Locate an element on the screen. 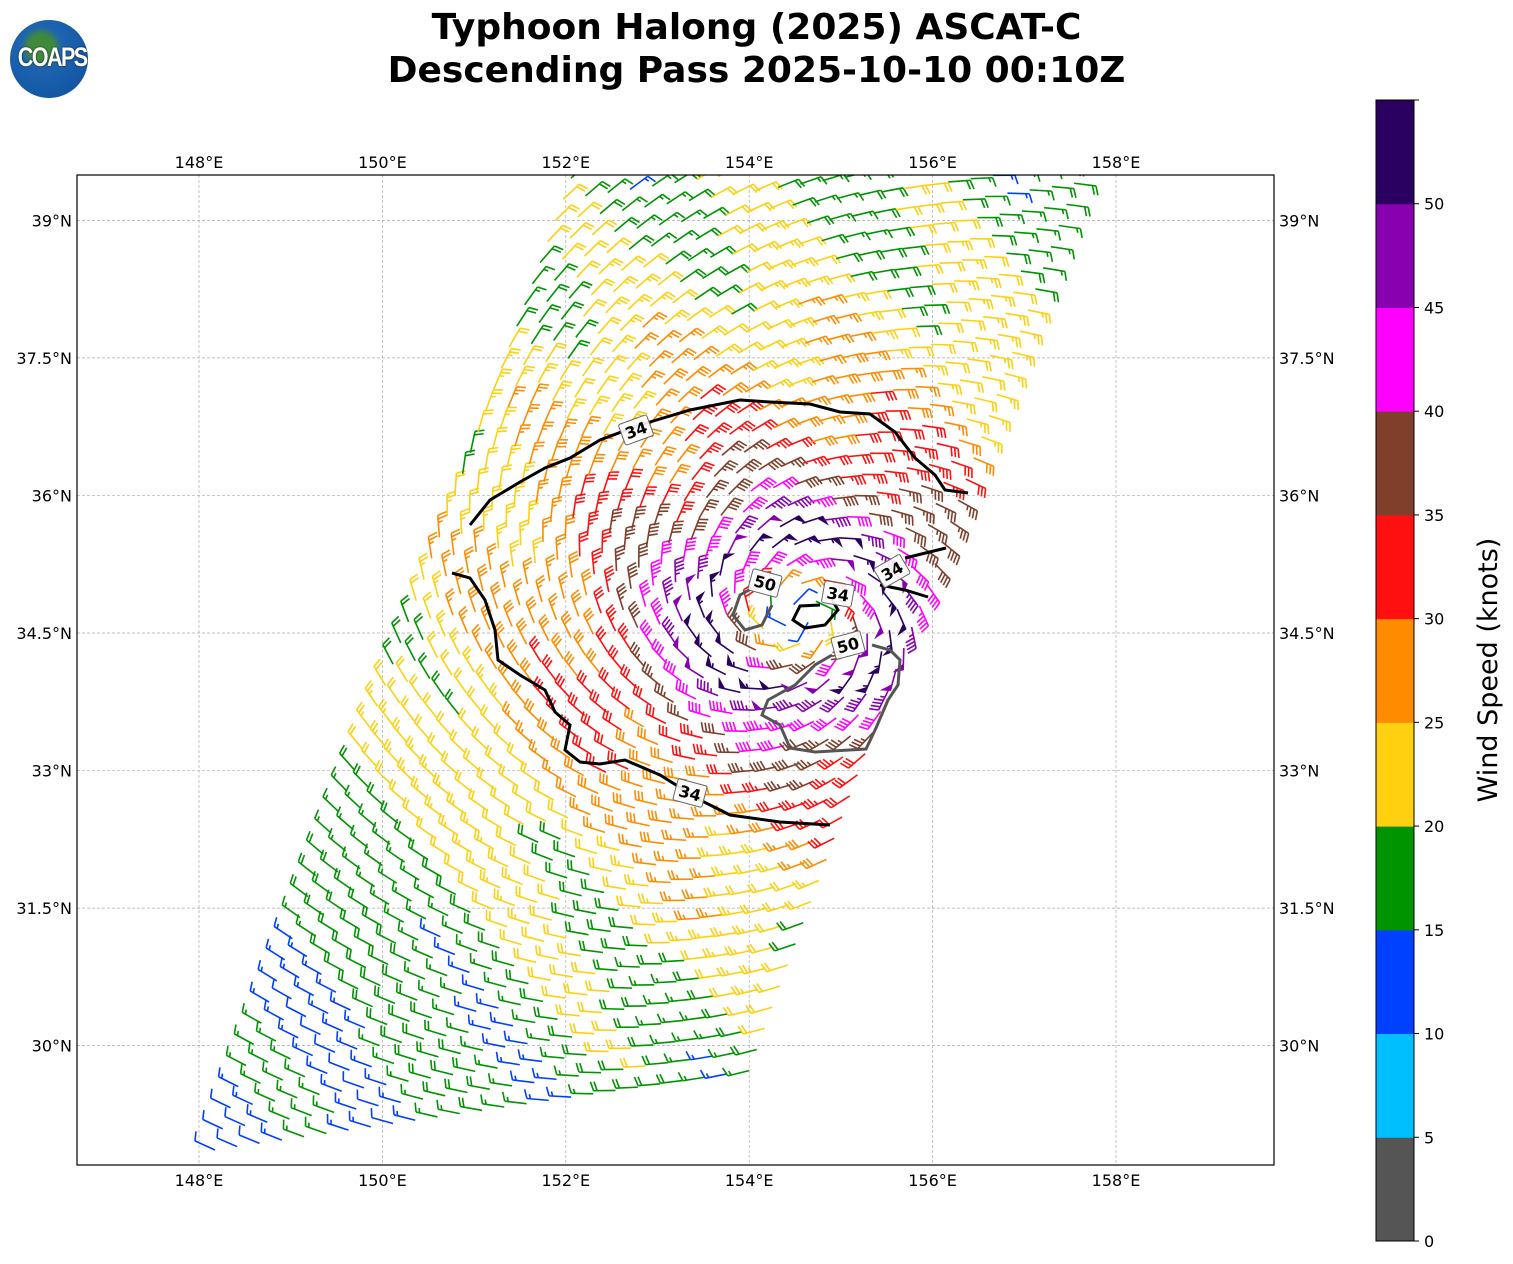  colorbar-bin is located at coordinates (1395, 567).